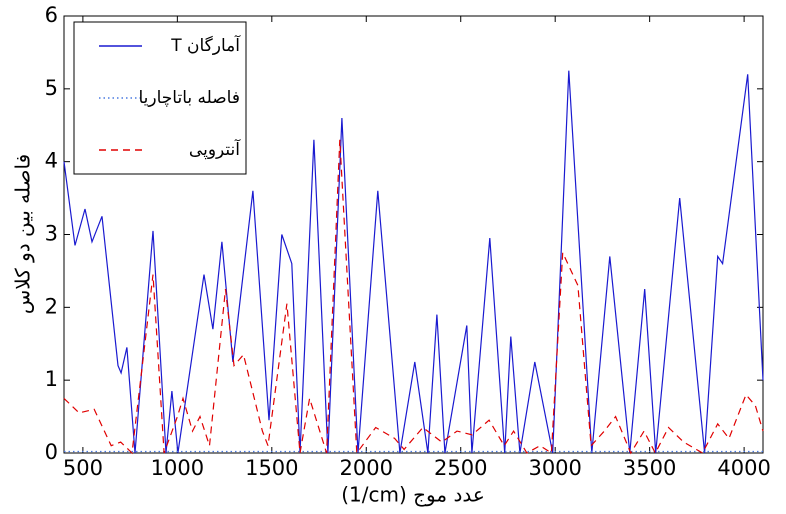 The height and width of the screenshot is (514, 786). I want to click on y-tick-label: 6, so click(51, 15).